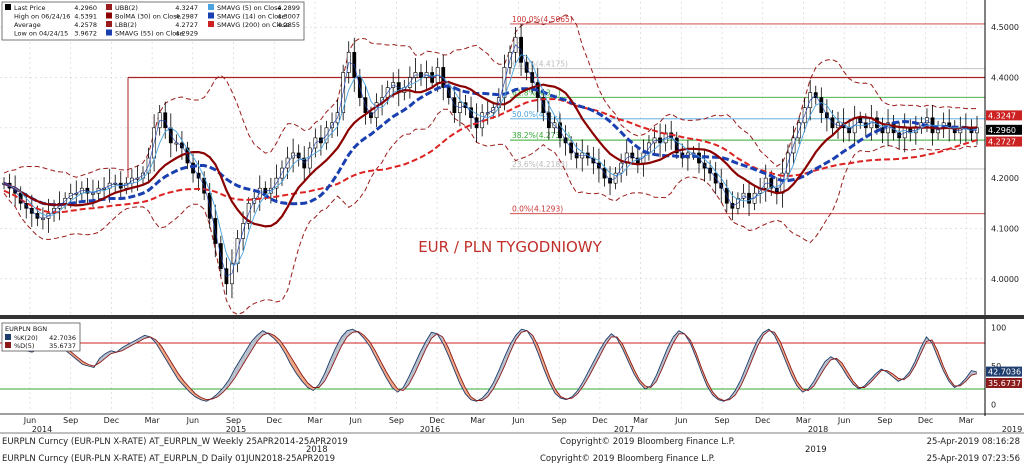  Describe the element at coordinates (542, 19) in the screenshot. I see `fib-level-label: 100.0%(4.5065)` at that location.